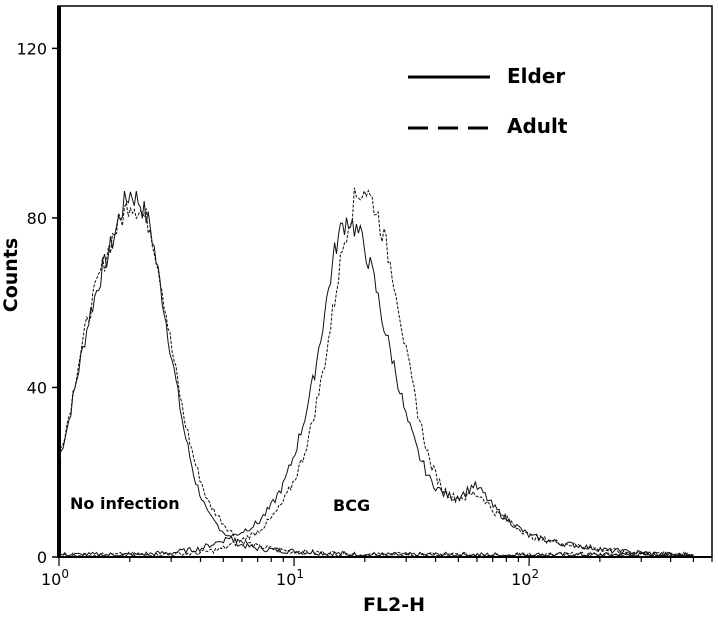  Describe the element at coordinates (488, 101) in the screenshot. I see `legend: Elder Adult` at that location.